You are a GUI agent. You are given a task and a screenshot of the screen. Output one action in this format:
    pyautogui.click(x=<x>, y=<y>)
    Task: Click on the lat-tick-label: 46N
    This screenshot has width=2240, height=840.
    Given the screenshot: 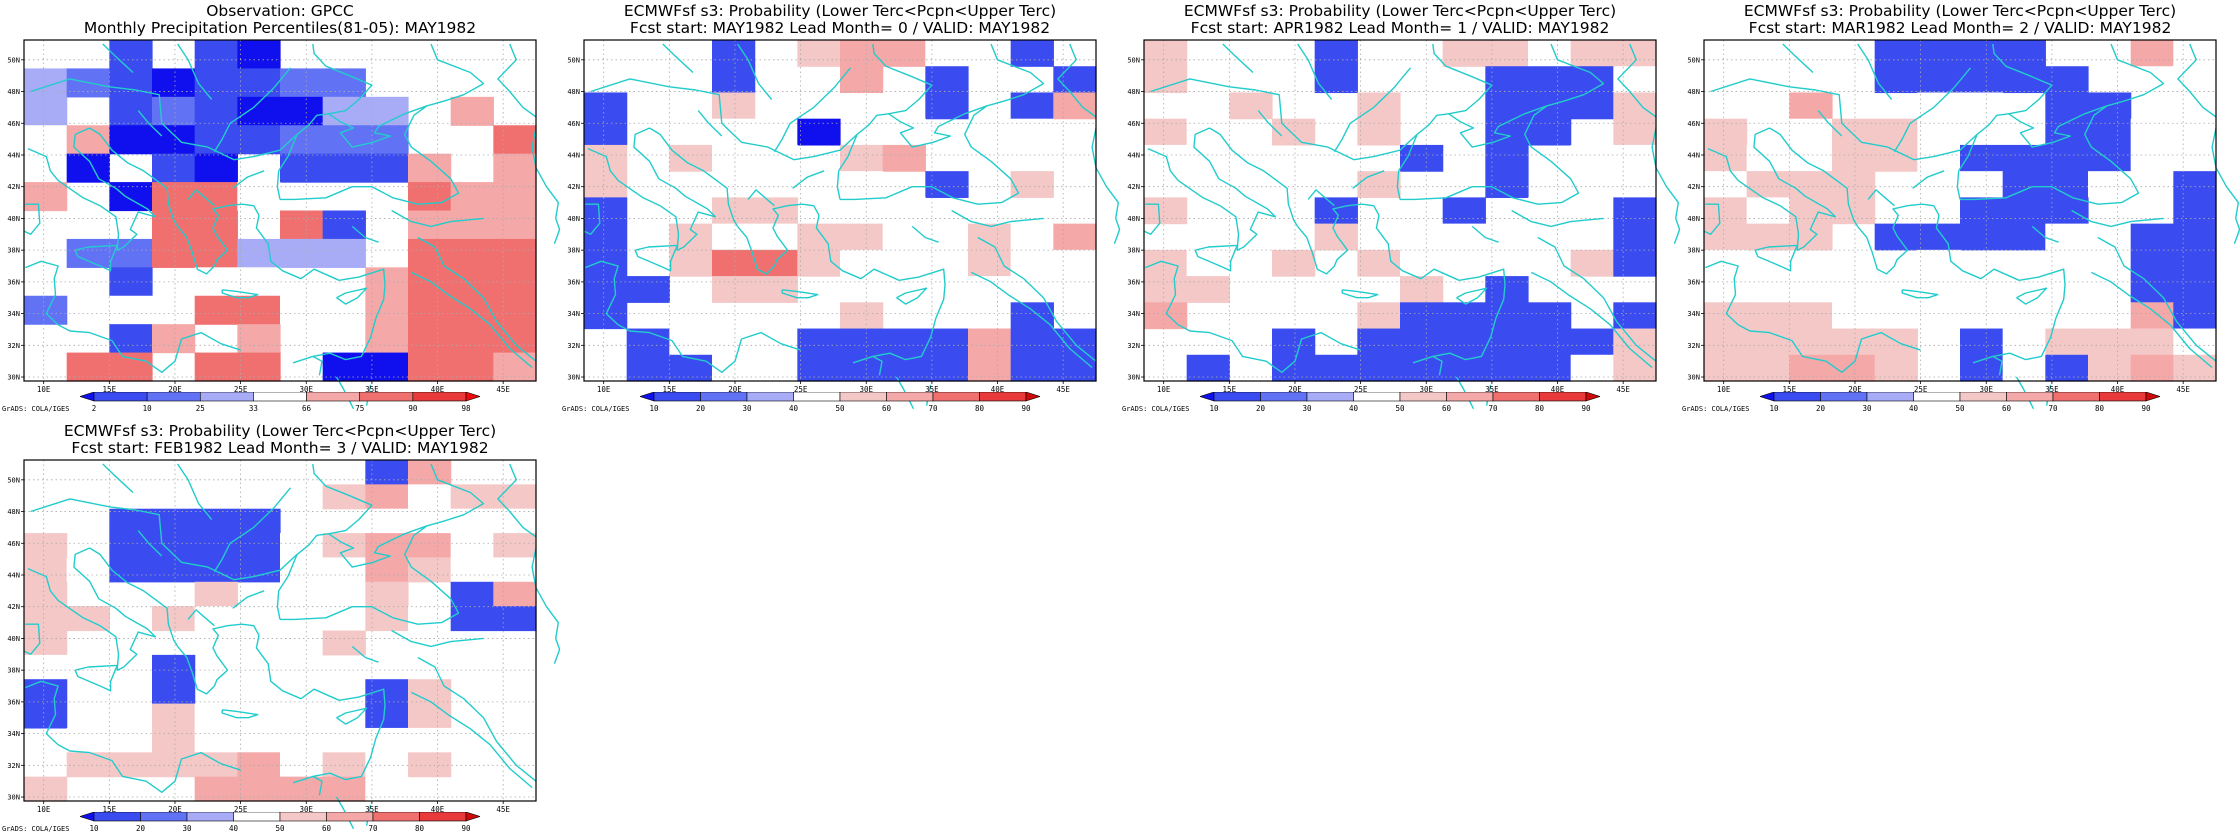 What is the action you would take?
    pyautogui.click(x=573, y=124)
    